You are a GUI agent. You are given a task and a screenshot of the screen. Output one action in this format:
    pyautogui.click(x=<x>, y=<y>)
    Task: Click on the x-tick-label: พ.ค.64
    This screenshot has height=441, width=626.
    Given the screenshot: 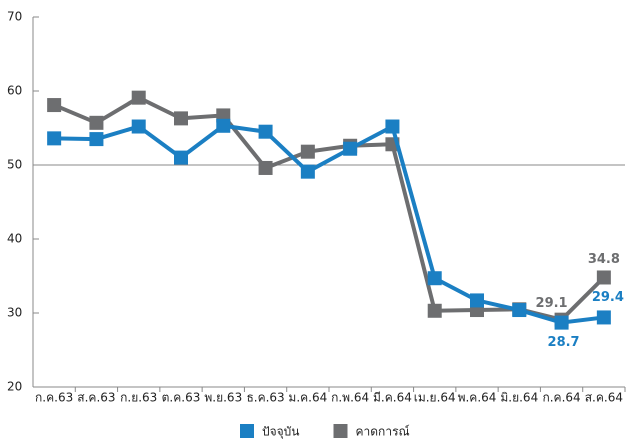 What is the action you would take?
    pyautogui.click(x=477, y=398)
    